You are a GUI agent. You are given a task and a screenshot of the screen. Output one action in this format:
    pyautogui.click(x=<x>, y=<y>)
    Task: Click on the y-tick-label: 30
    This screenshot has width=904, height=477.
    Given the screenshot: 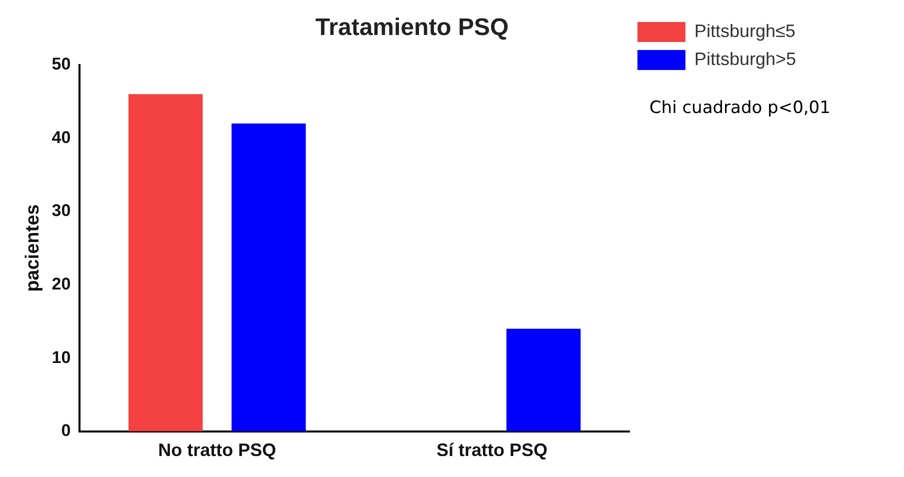 What is the action you would take?
    pyautogui.click(x=61, y=210)
    